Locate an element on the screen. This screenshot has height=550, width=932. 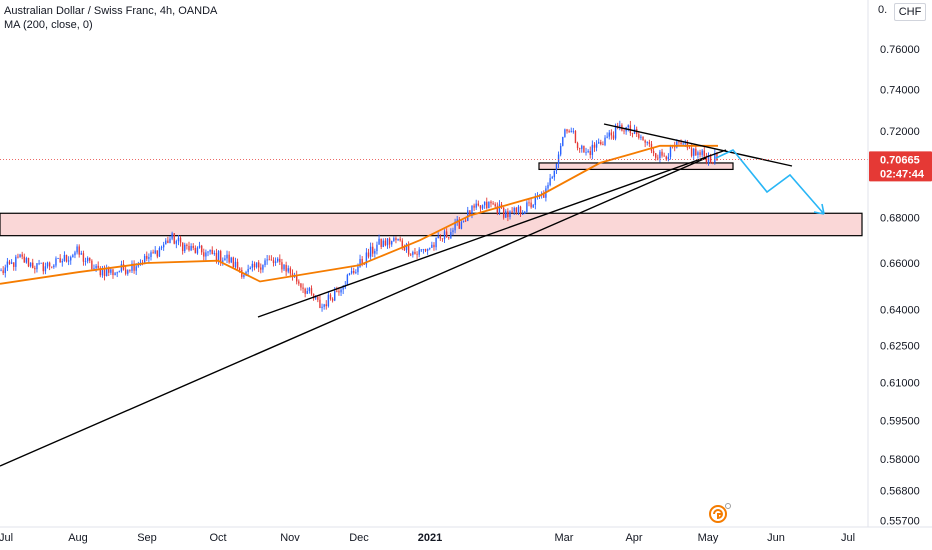
y-tick-label: 0.61000 is located at coordinates (900, 384).